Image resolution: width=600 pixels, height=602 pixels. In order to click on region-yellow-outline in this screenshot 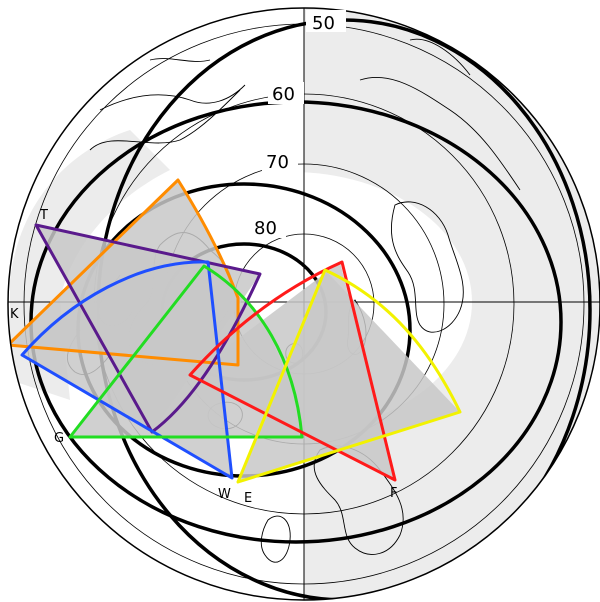, I will do `click(349, 376)`.